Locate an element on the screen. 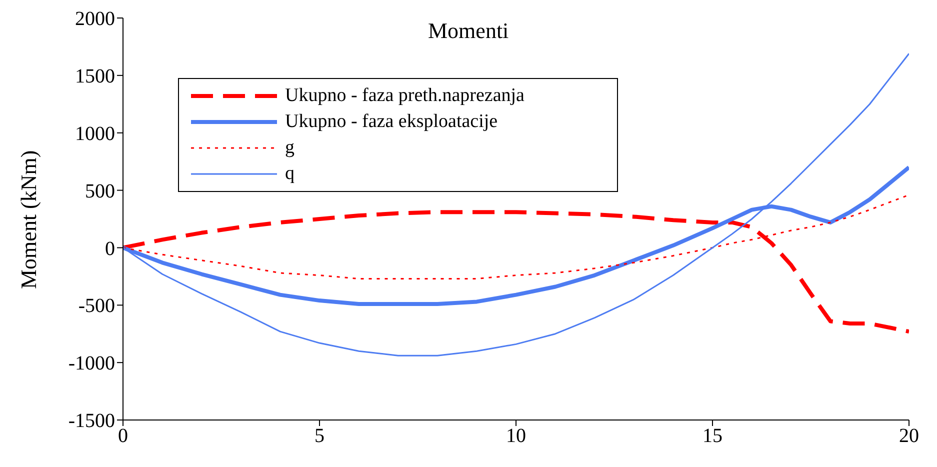 This screenshot has height=467, width=937. y-axis-title: Moment (kNm) is located at coordinates (28, 219).